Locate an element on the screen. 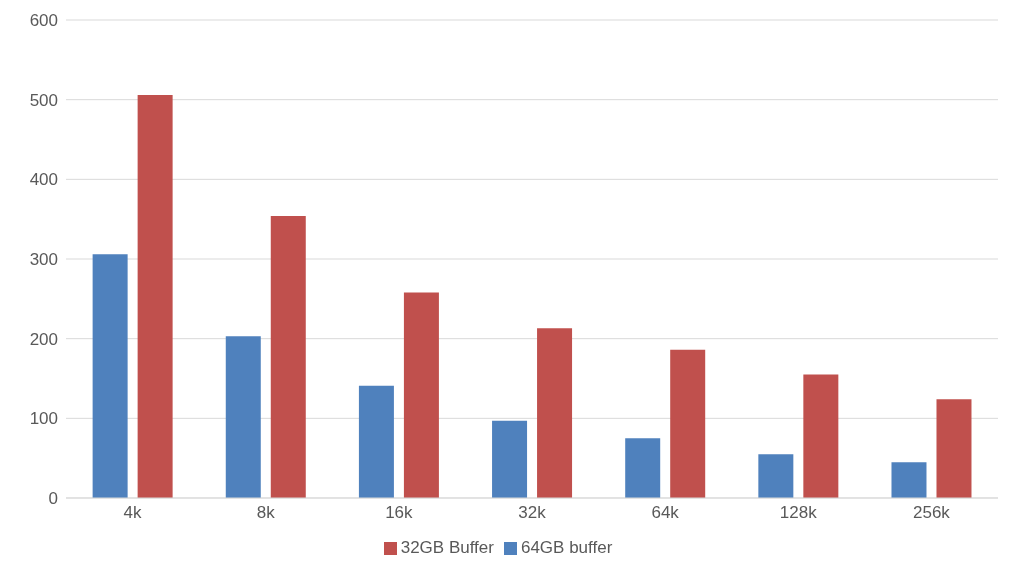  x-tick-label: 64k is located at coordinates (665, 513).